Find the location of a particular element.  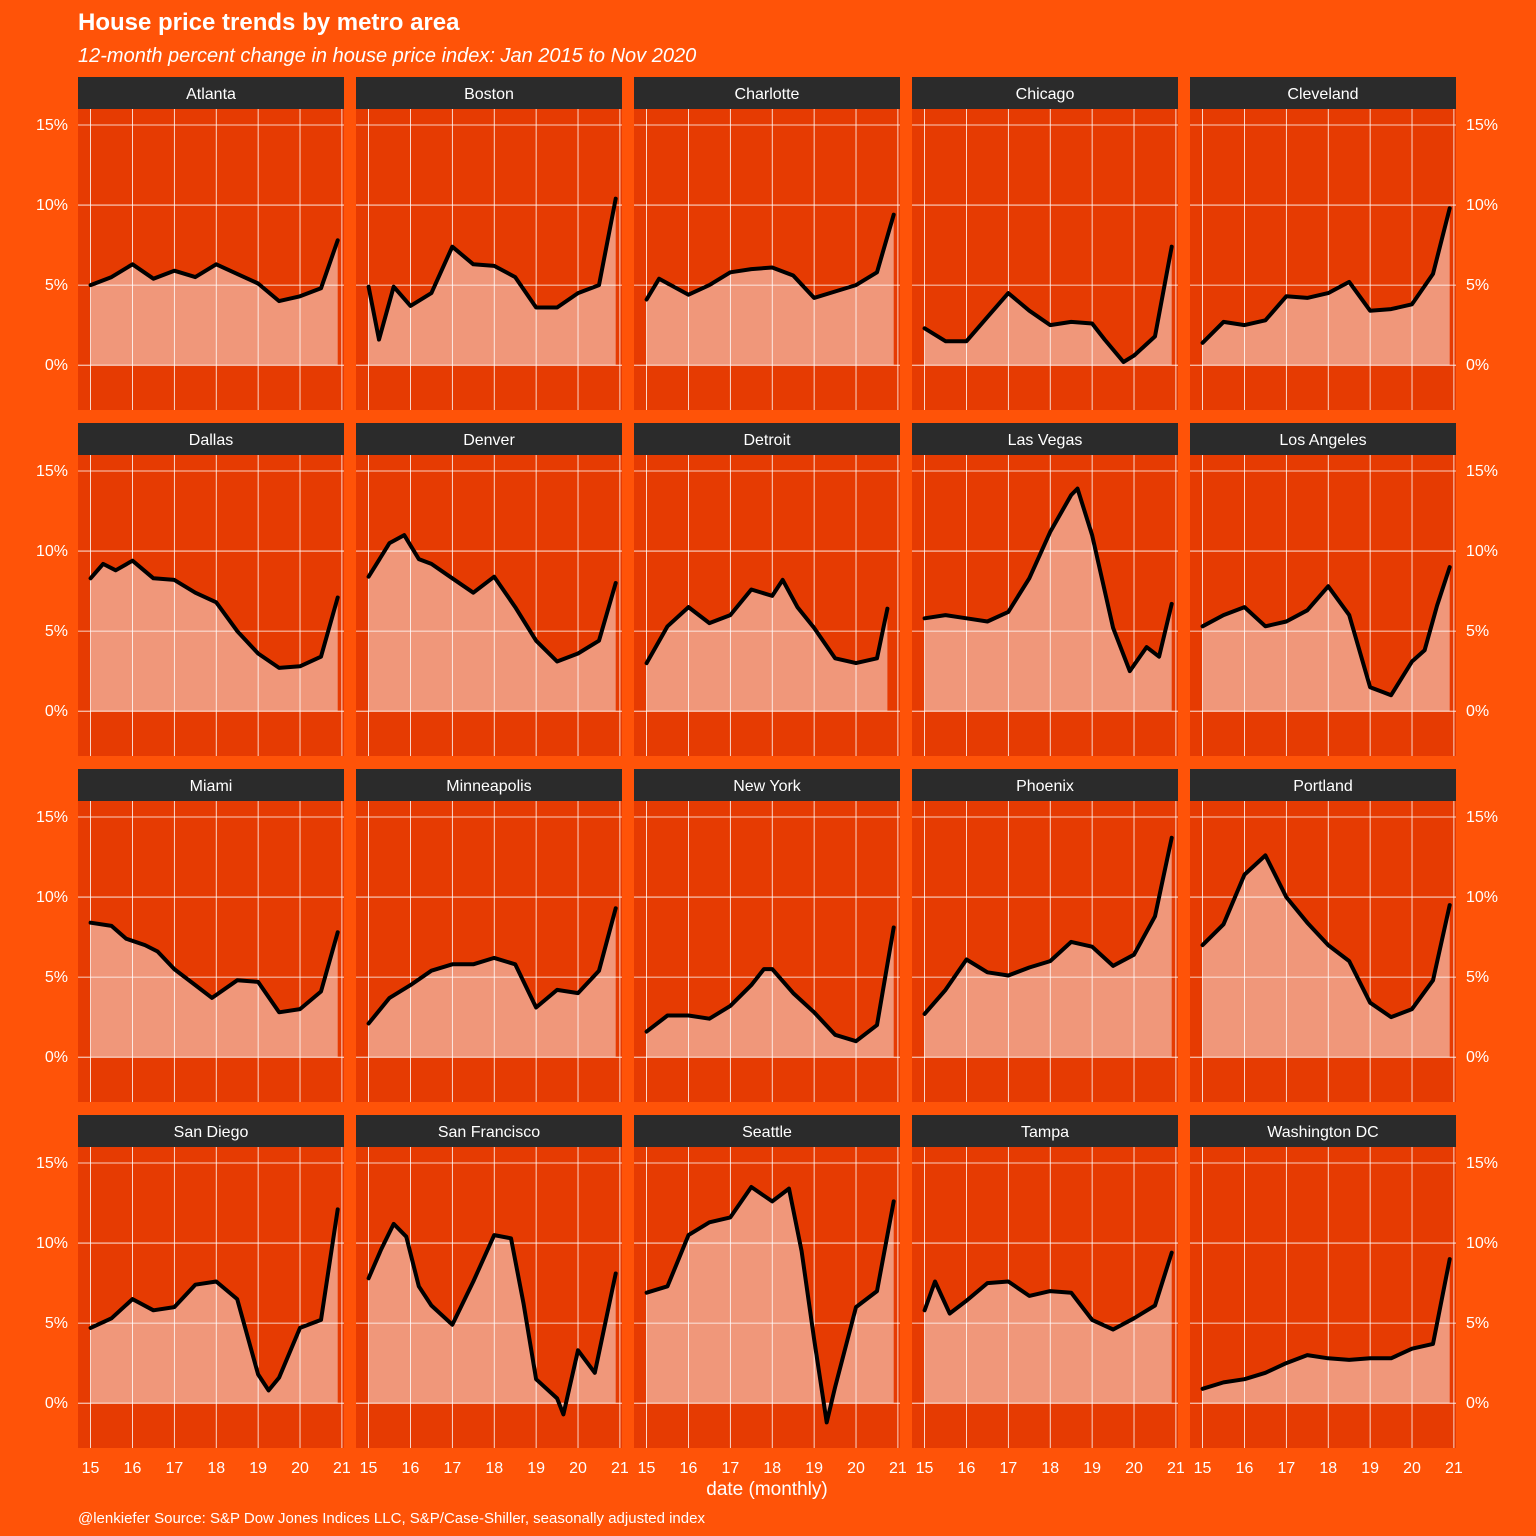

panel-seattle: Seattle 15 16 17 18 19 20 21 is located at coordinates (770, 1296).